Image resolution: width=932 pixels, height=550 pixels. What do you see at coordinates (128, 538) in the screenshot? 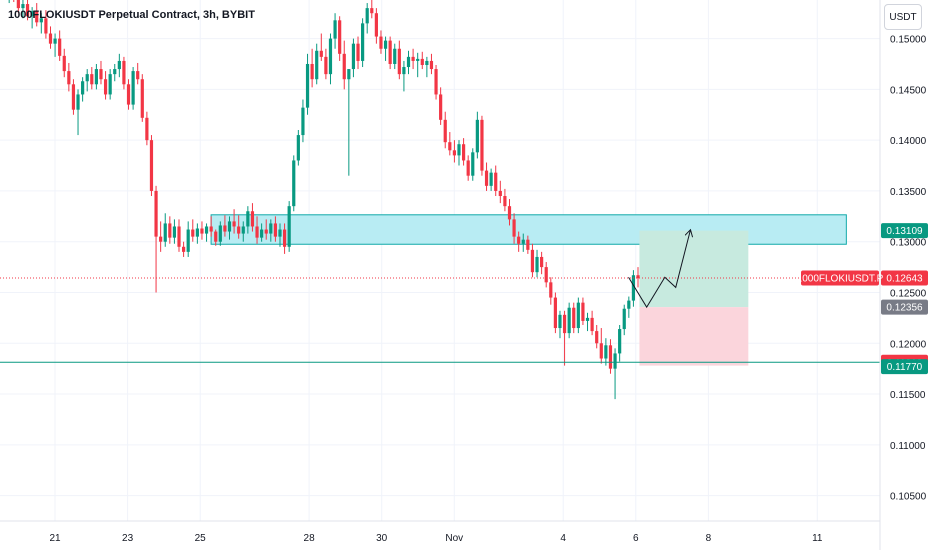
I see `x-tick-label: 23` at bounding box center [128, 538].